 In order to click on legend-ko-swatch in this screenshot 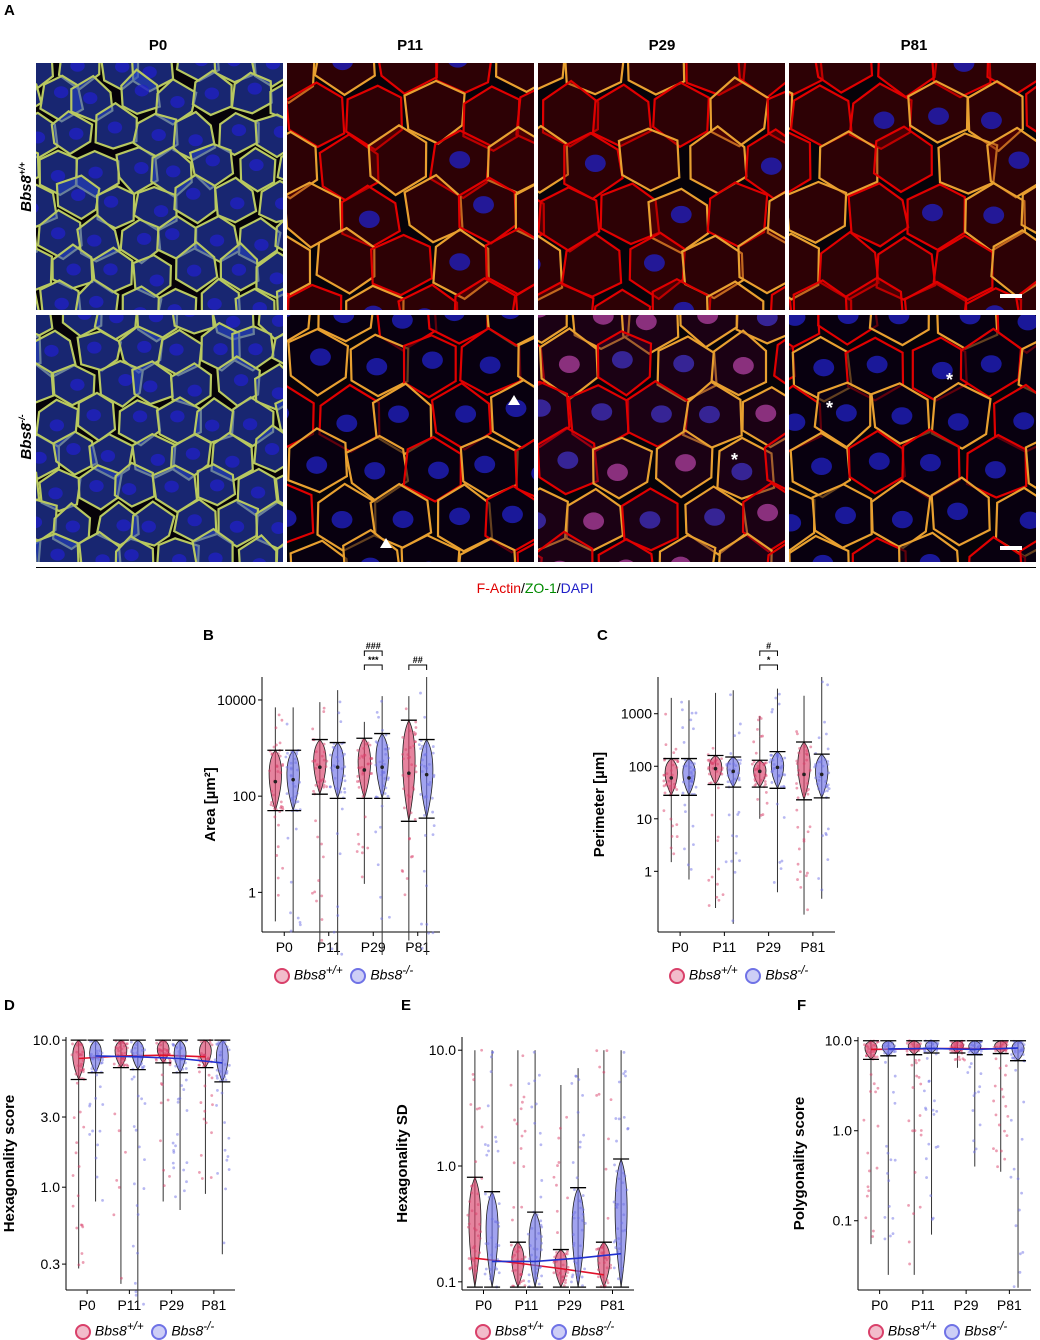, I will do `click(159, 1332)`.